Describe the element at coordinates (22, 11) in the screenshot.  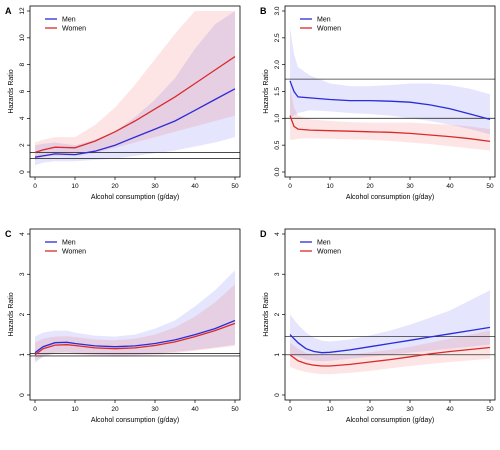
I see `y-tick-label: 12` at that location.